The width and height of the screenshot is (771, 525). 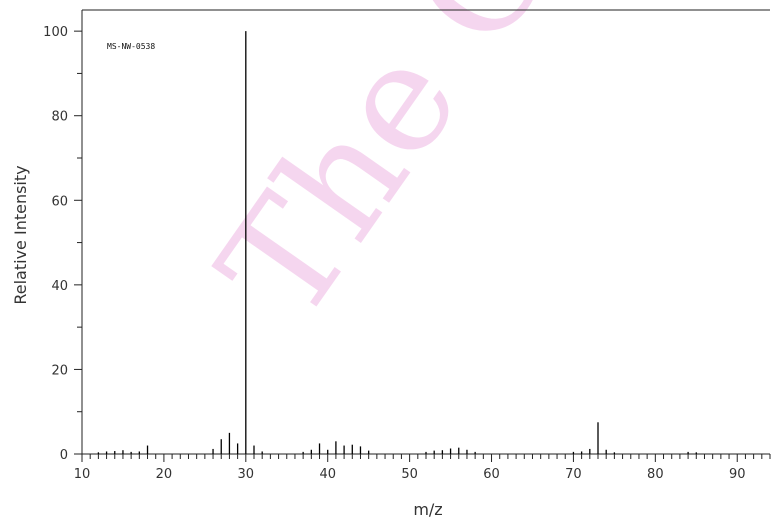 I want to click on y-tick-label: 80, so click(x=59, y=117).